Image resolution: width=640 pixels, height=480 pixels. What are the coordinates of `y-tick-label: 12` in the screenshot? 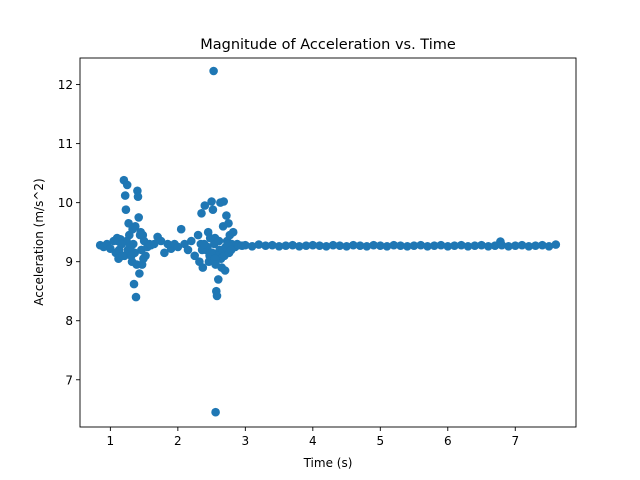 It's located at (65, 85).